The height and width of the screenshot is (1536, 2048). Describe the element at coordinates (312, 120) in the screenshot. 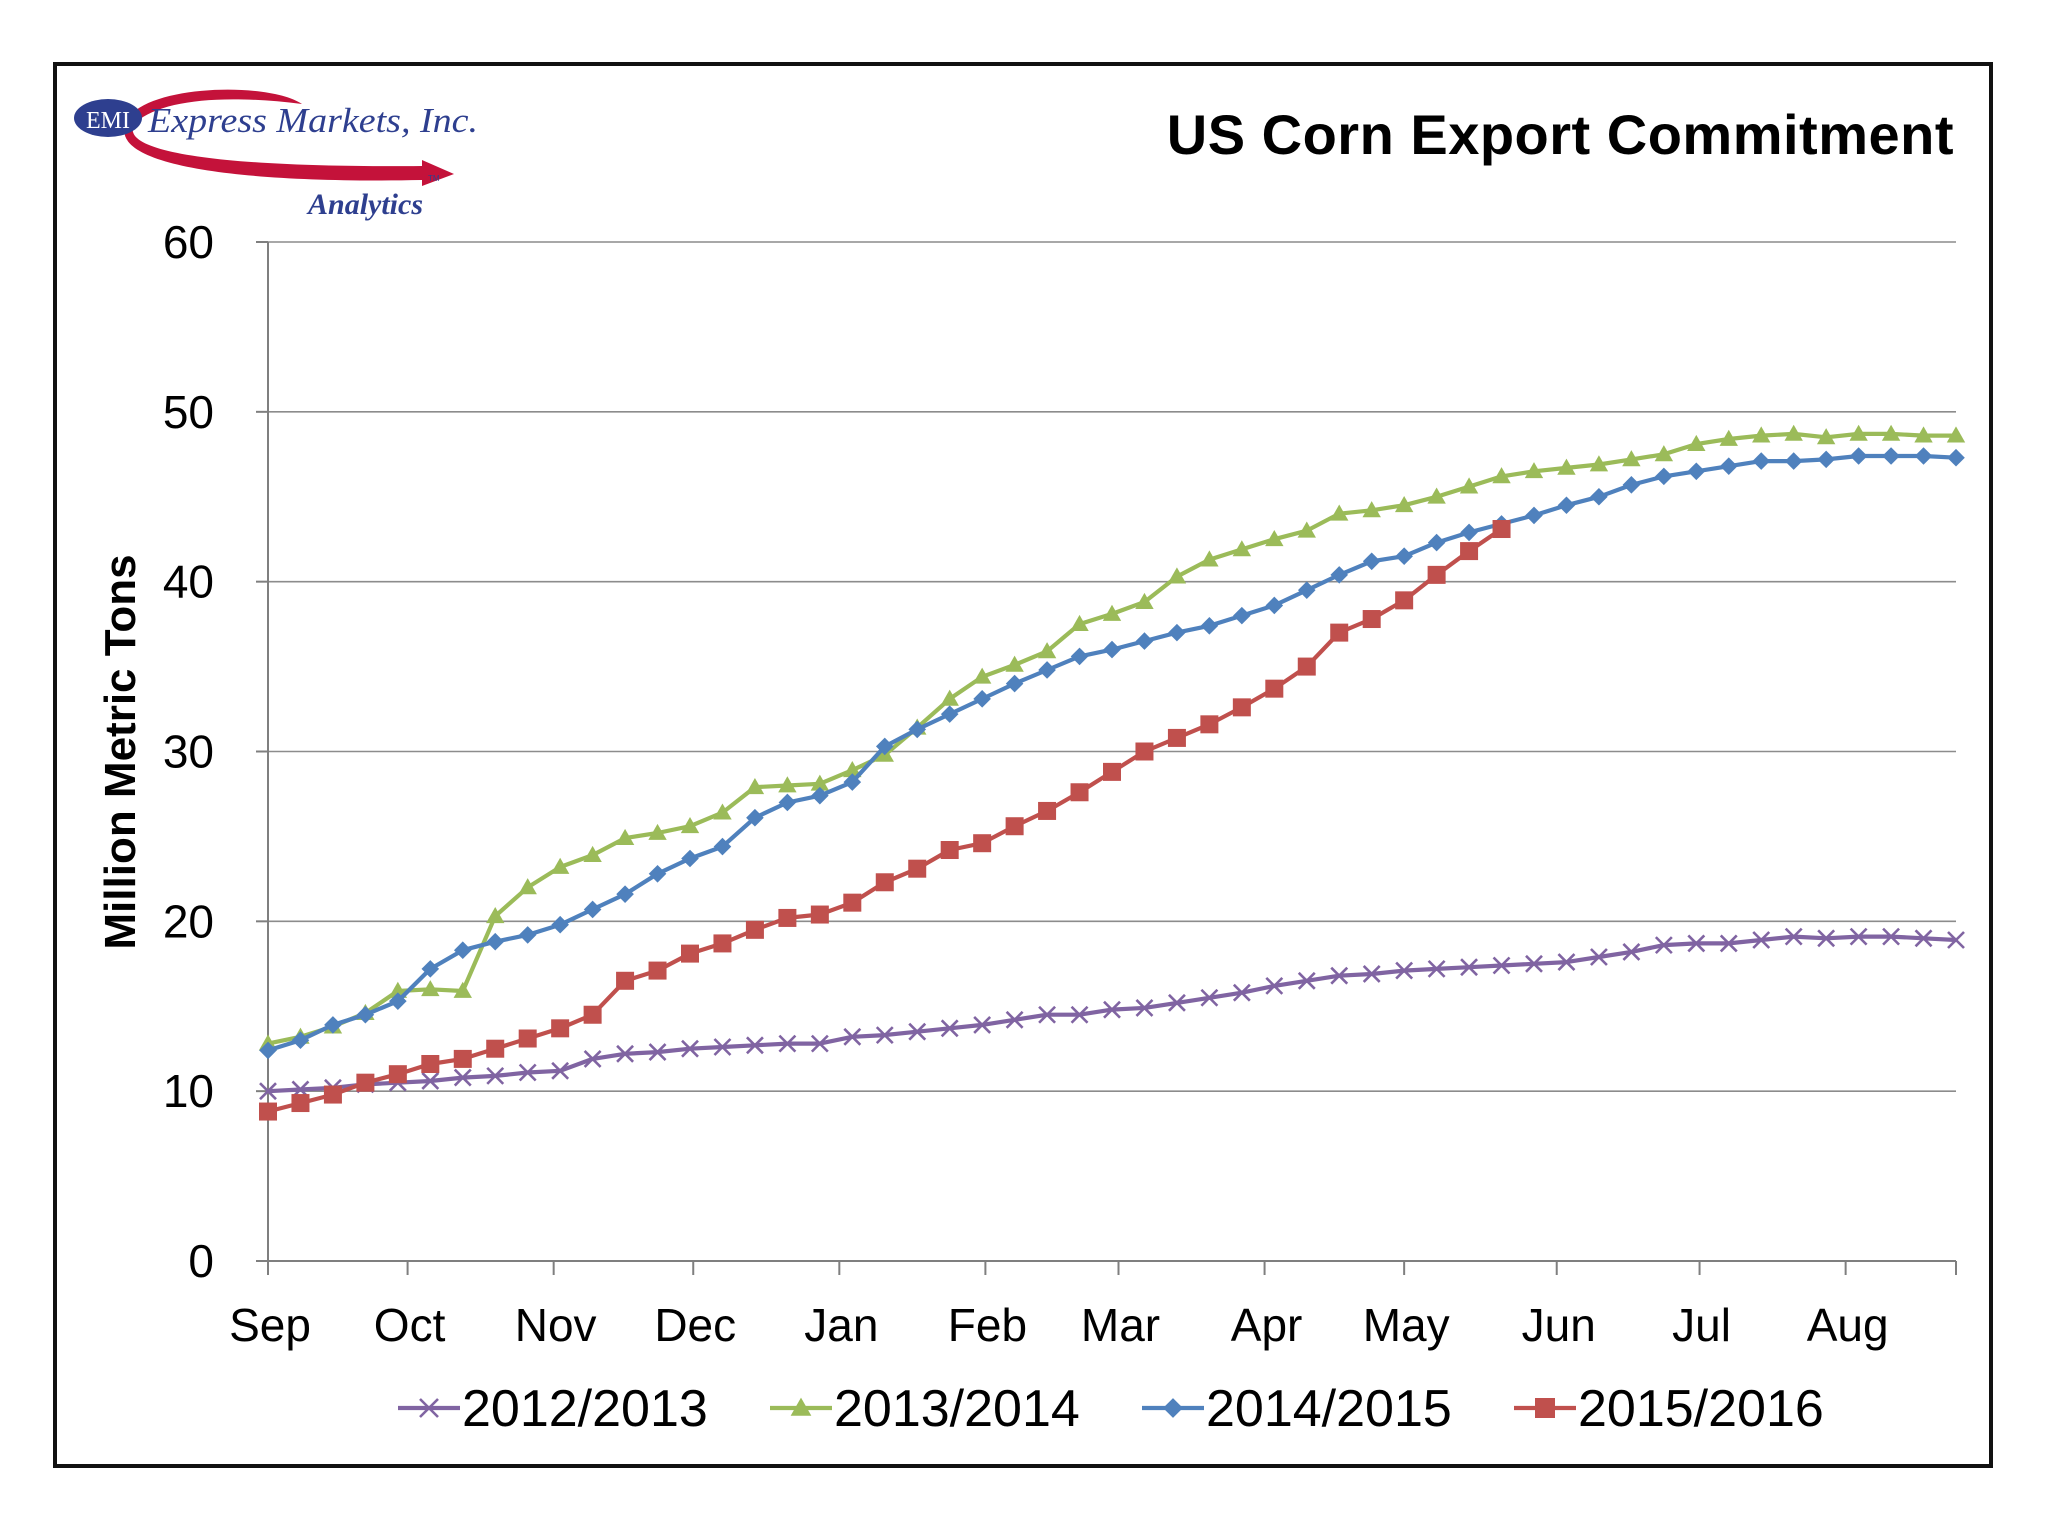

I see `logo-company-name: Express Markets, Inc.` at that location.